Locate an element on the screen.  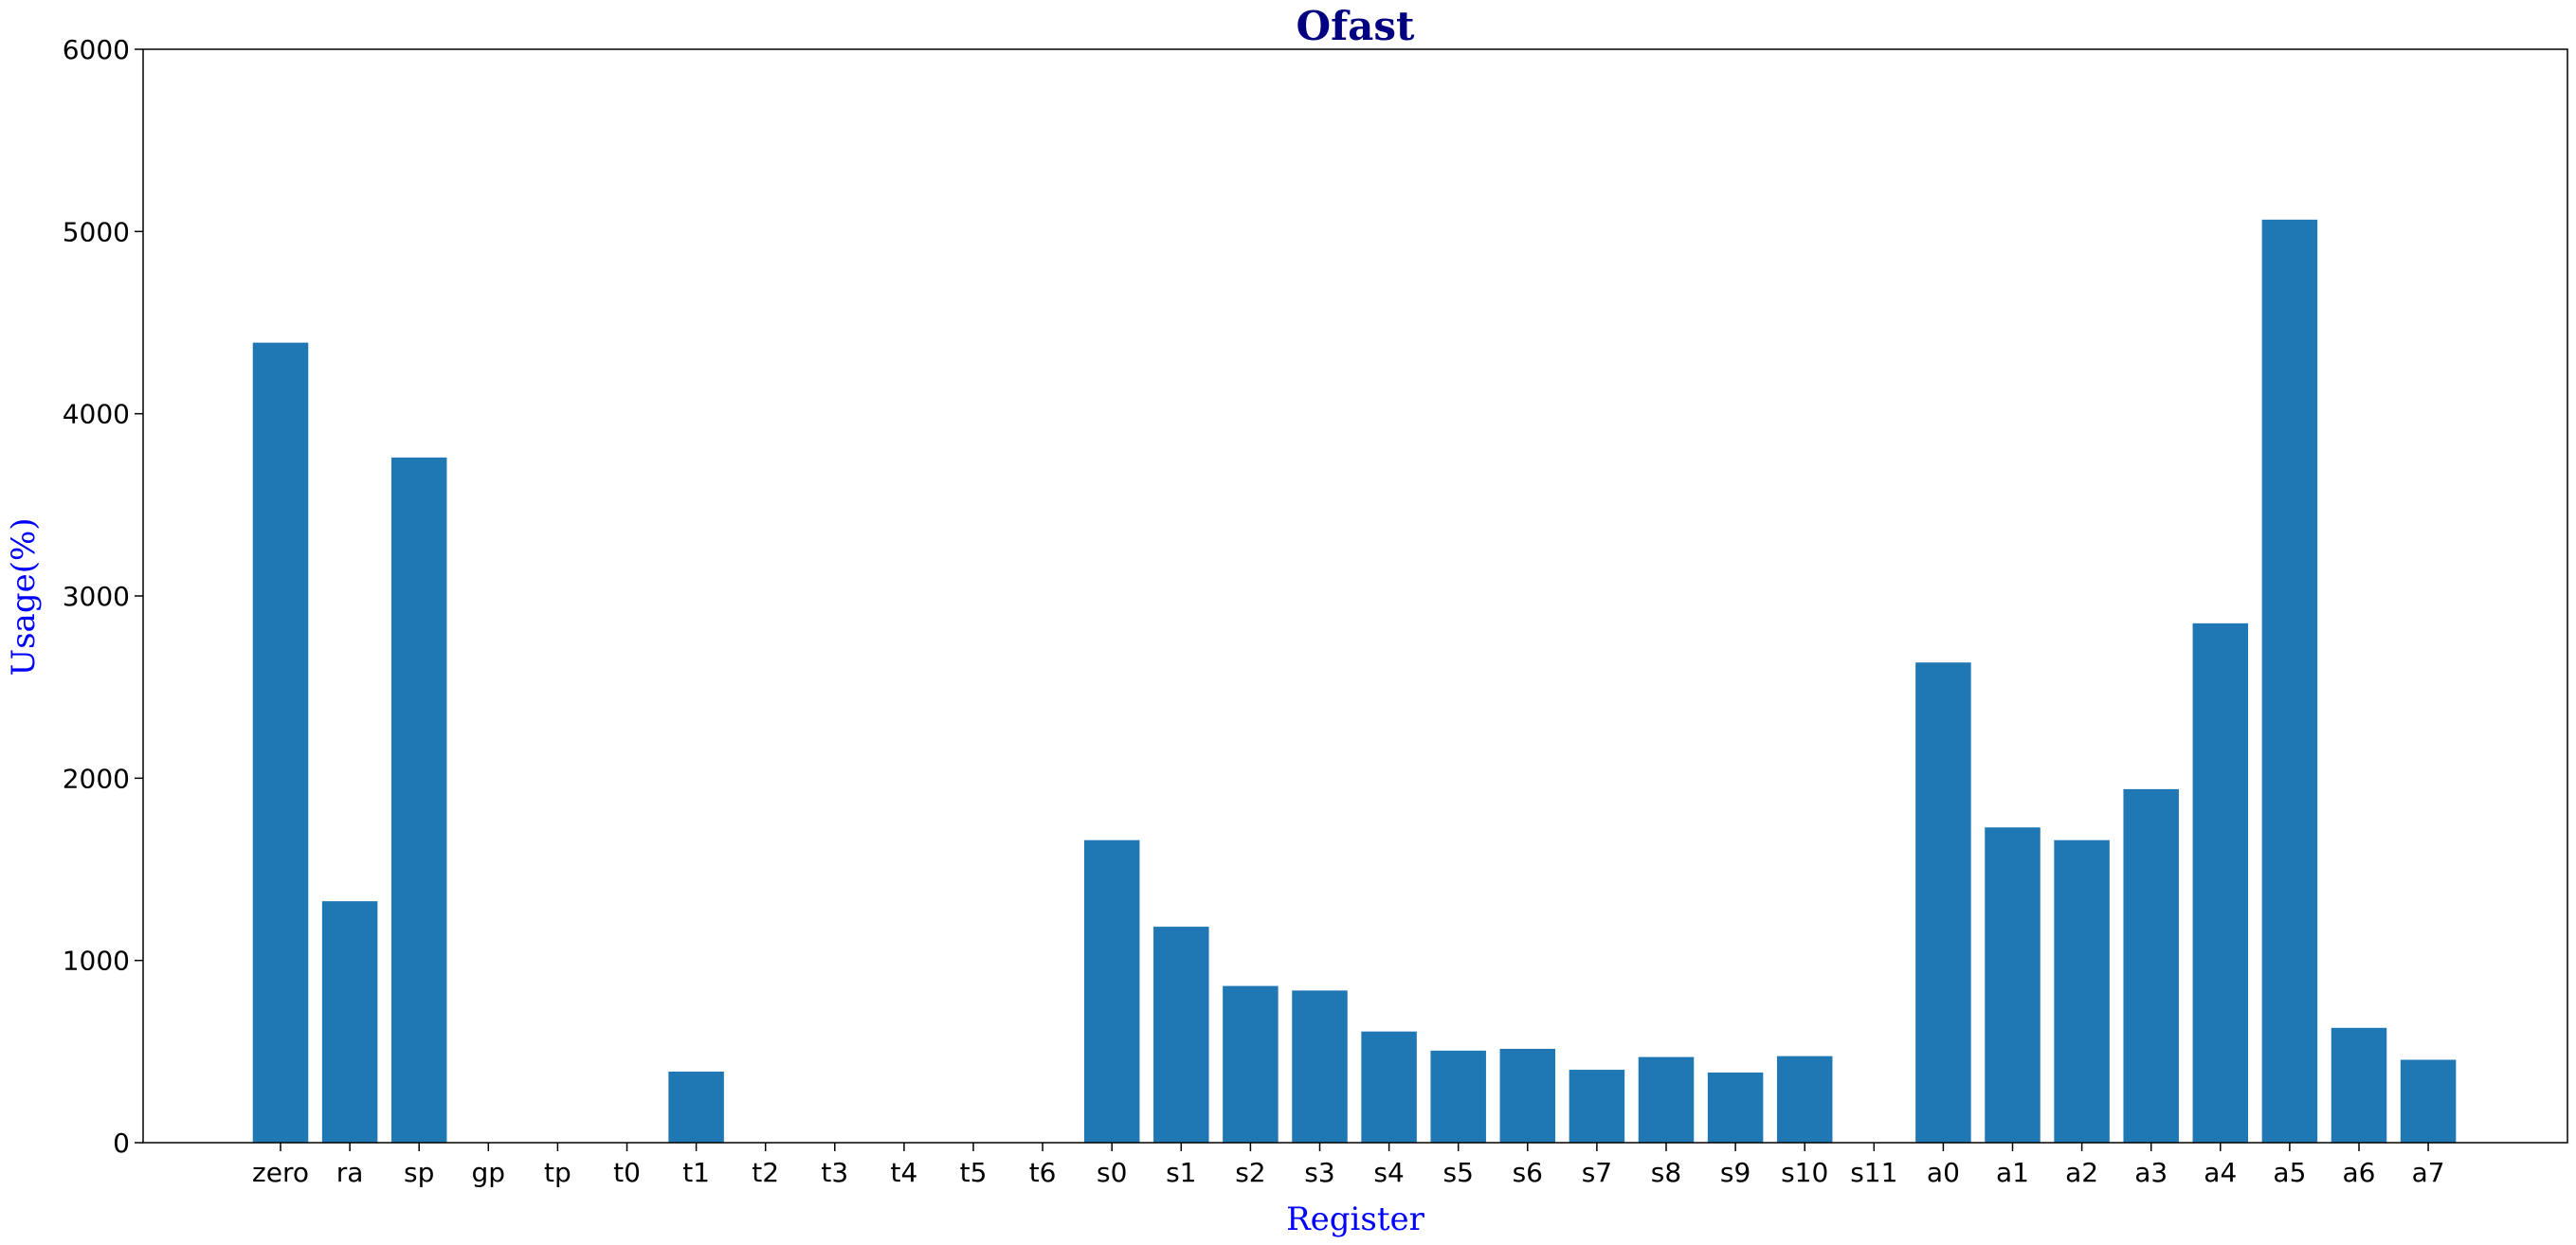
bar-a7 is located at coordinates (2428, 1101).